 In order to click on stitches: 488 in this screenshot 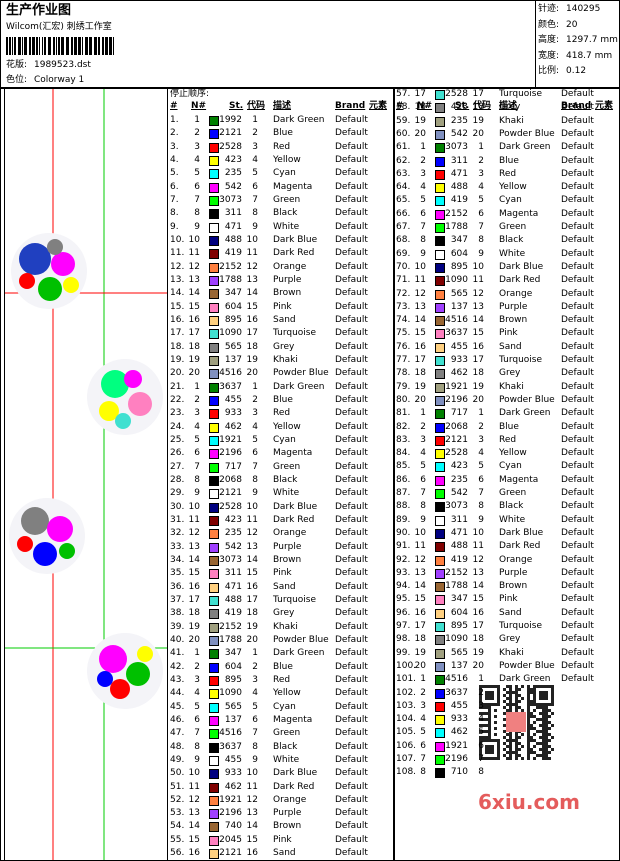, I will do `click(233, 239)`.